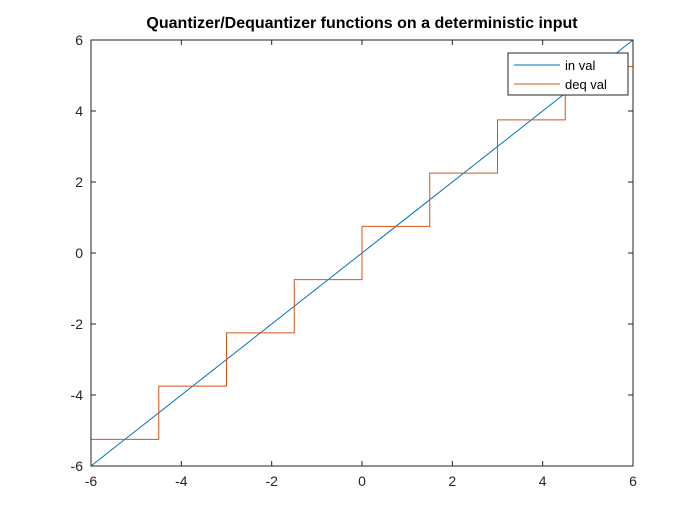  What do you see at coordinates (452, 481) in the screenshot?
I see `x-tick-label: 2` at bounding box center [452, 481].